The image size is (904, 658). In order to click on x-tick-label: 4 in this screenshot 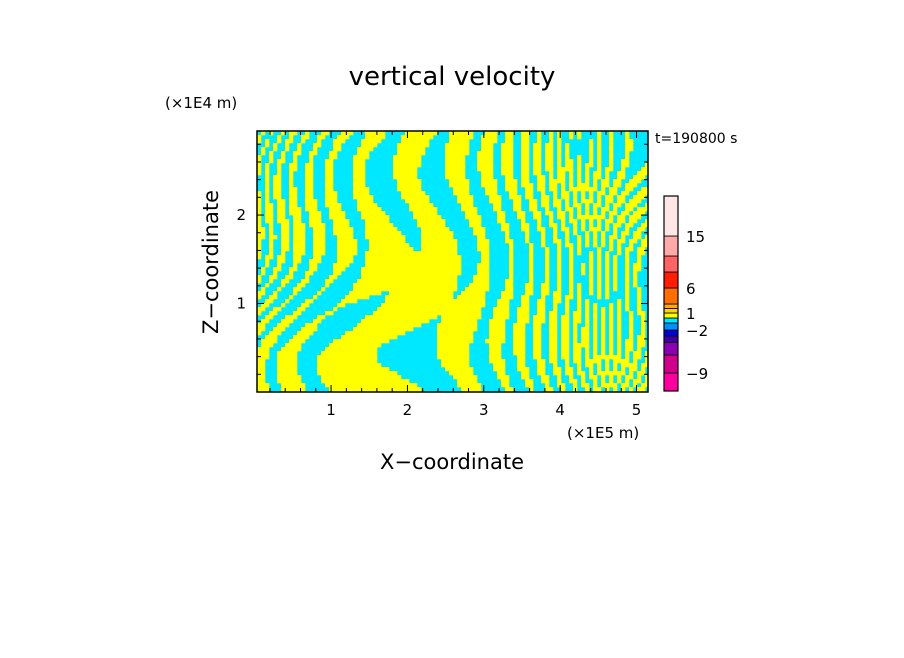, I will do `click(560, 410)`.